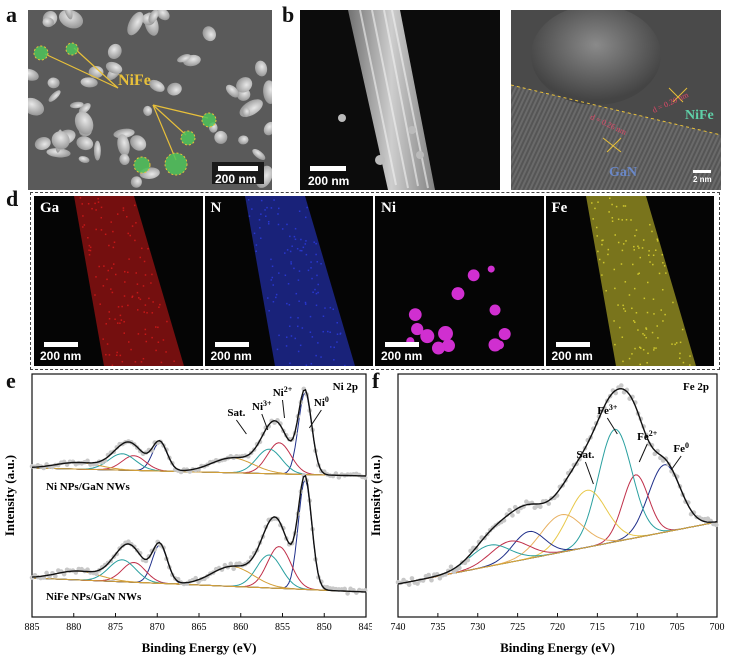 This screenshot has width=737, height=657. What do you see at coordinates (647, 436) in the screenshot?
I see `peak-label: Fe2+` at bounding box center [647, 436].